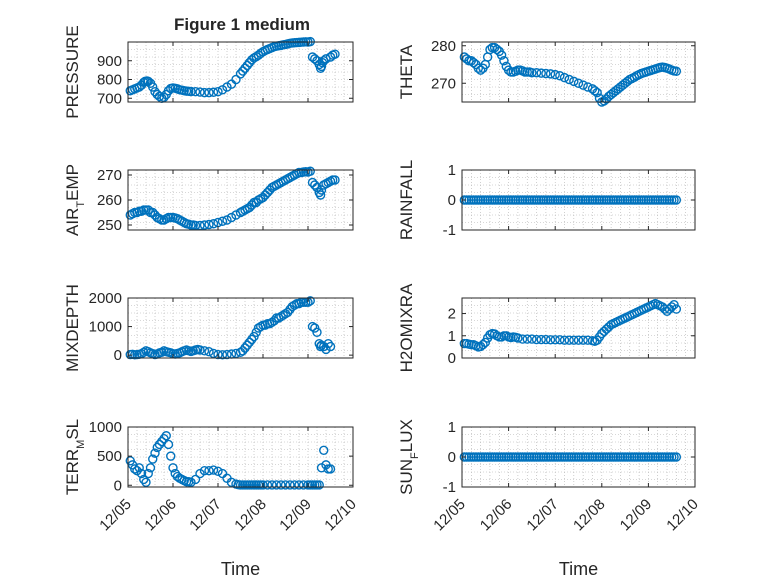  I want to click on y-axis-label-part: M, so click(81, 444).